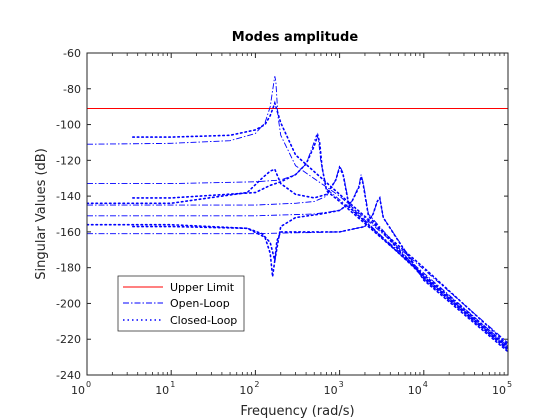 This screenshot has height=420, width=560. I want to click on x-tick-label: 10 5, so click(502, 388).